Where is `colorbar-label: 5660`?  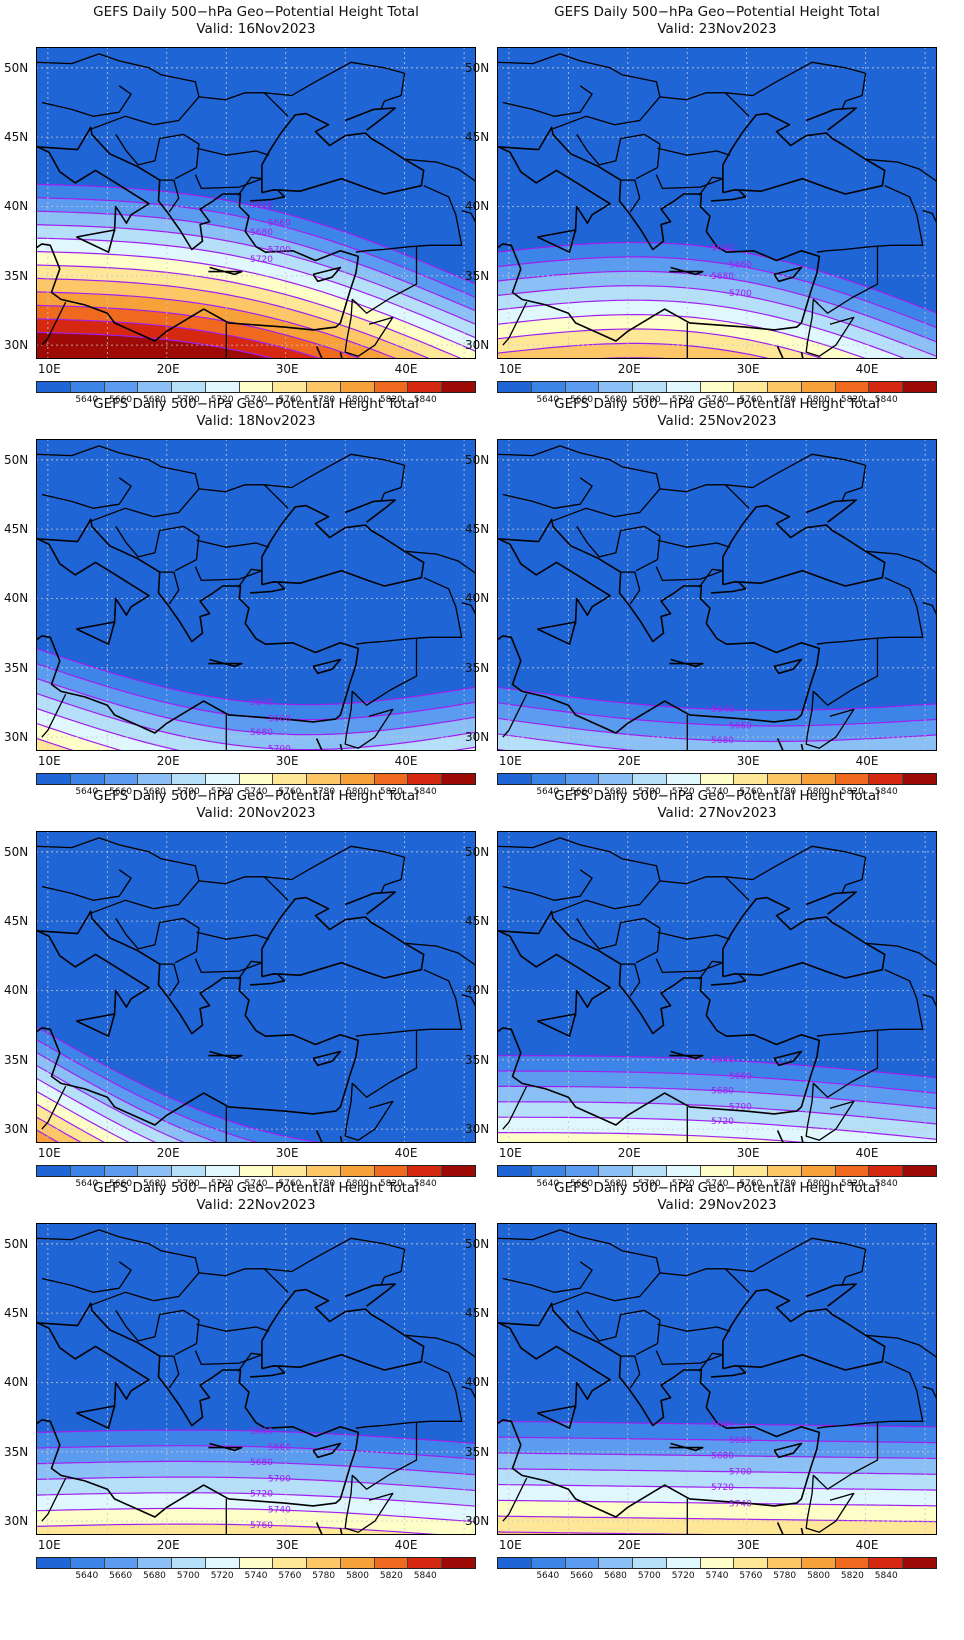
colorbar-label: 5660 is located at coordinates (121, 1576).